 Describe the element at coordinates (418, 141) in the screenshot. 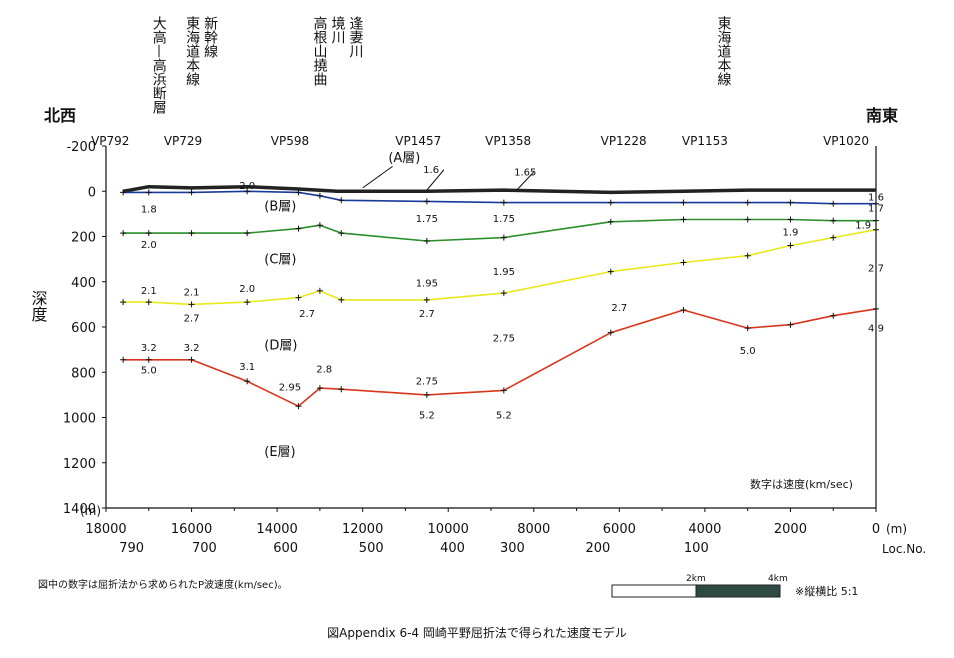

I see `vp-label: VP1457` at that location.